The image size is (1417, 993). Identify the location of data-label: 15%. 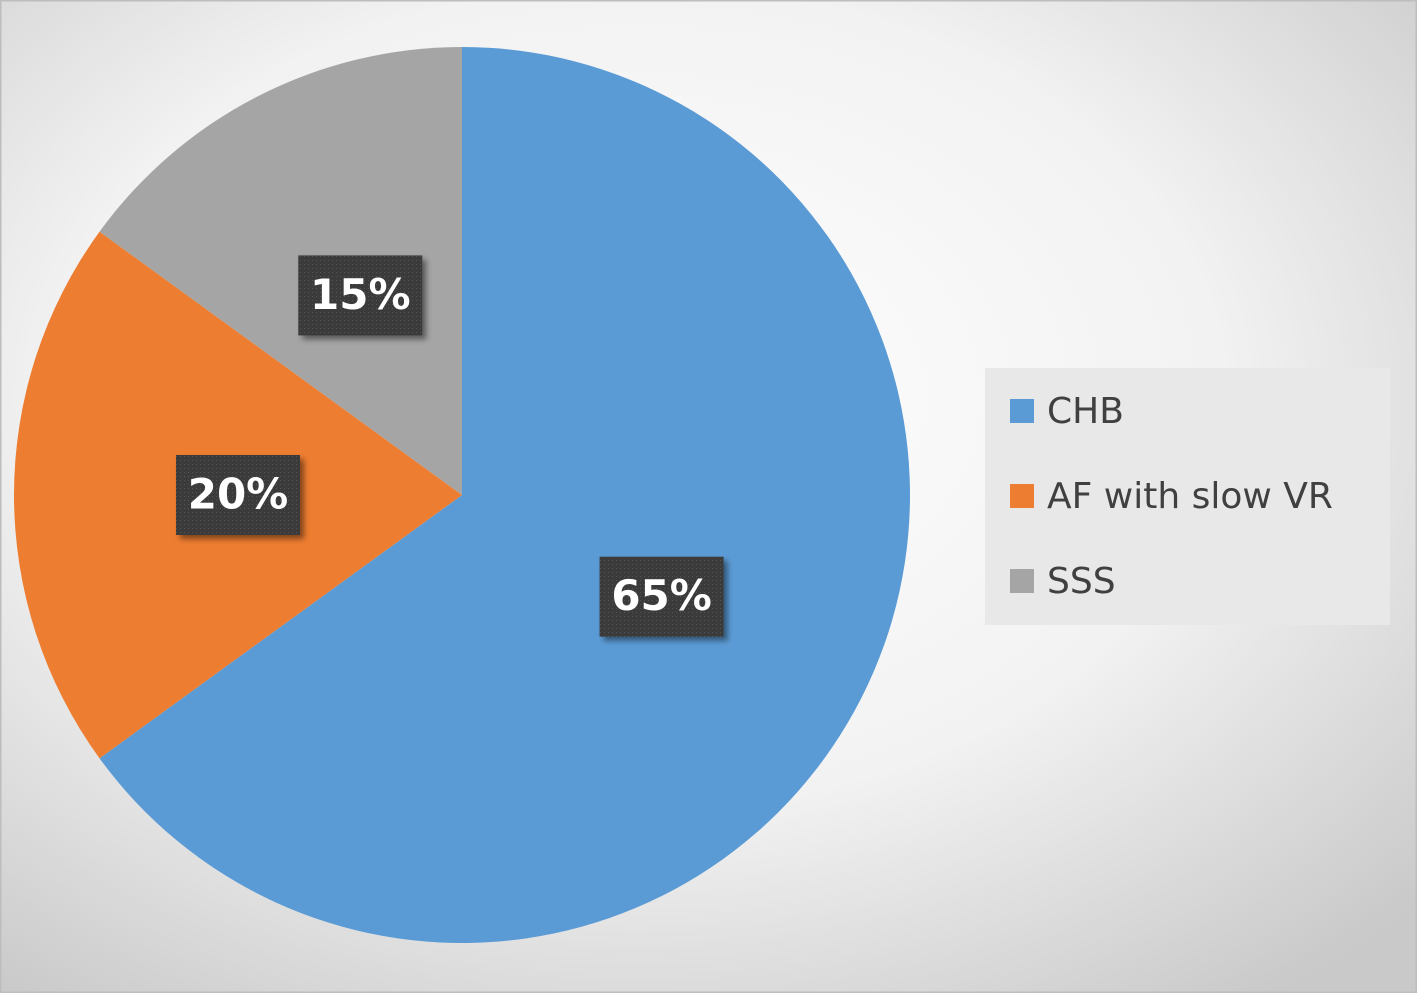
(360, 294).